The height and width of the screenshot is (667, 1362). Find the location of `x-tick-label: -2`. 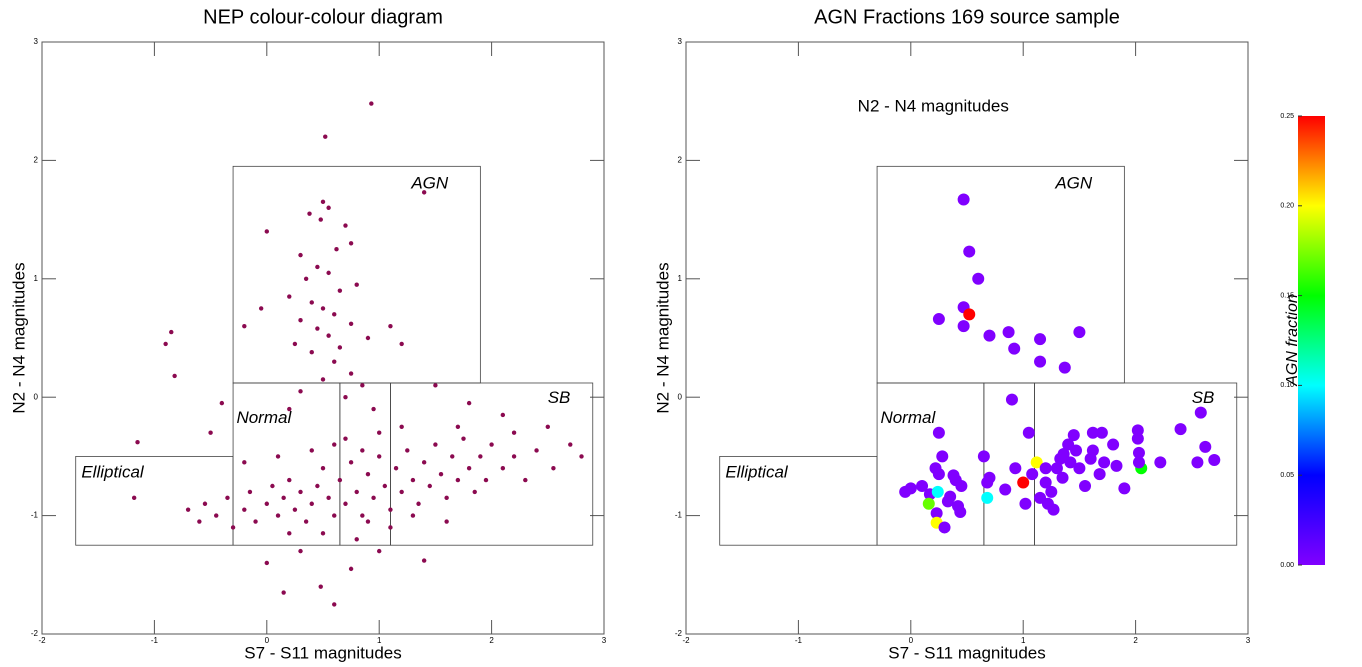

x-tick-label: -2 is located at coordinates (42, 640).